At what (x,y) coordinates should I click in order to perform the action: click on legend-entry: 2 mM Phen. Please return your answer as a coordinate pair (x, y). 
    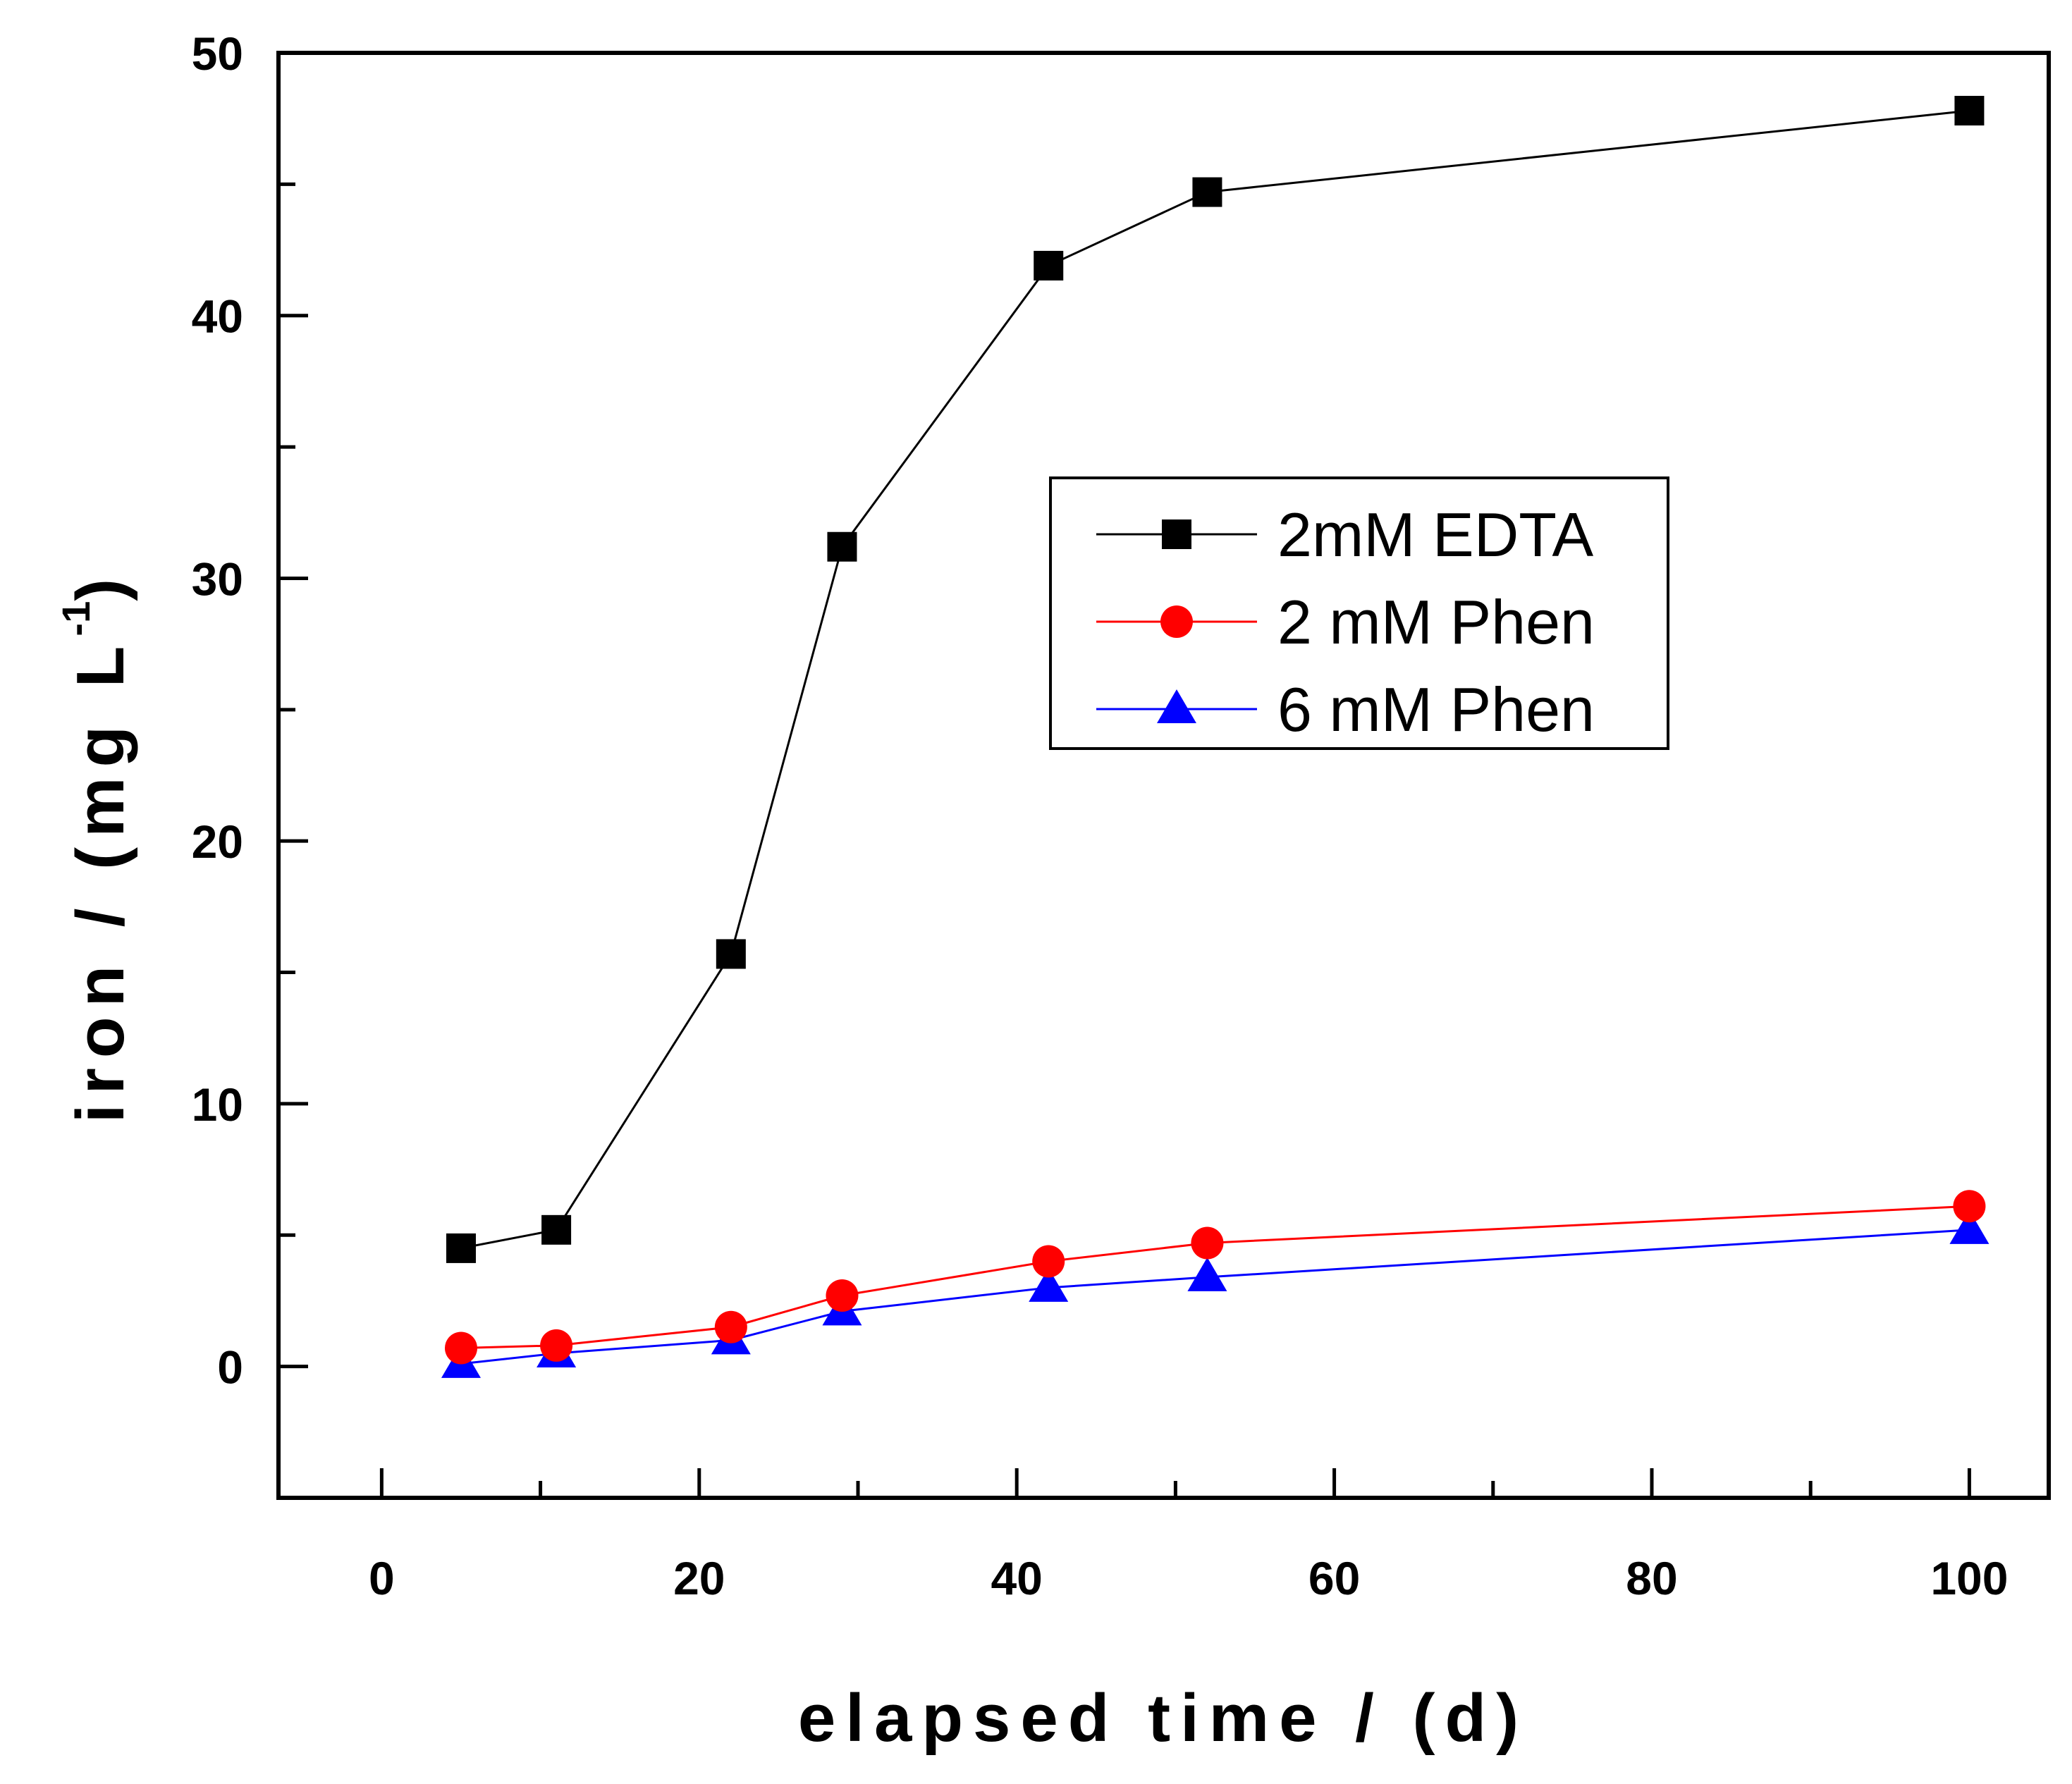
    Looking at the image, I should click on (1345, 622).